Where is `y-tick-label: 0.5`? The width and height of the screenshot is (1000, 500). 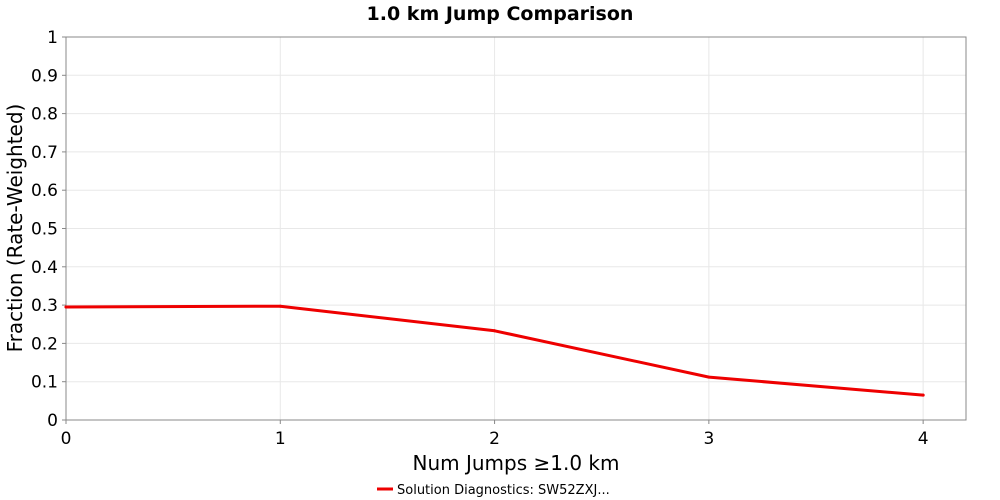
y-tick-label: 0.5 is located at coordinates (44, 230).